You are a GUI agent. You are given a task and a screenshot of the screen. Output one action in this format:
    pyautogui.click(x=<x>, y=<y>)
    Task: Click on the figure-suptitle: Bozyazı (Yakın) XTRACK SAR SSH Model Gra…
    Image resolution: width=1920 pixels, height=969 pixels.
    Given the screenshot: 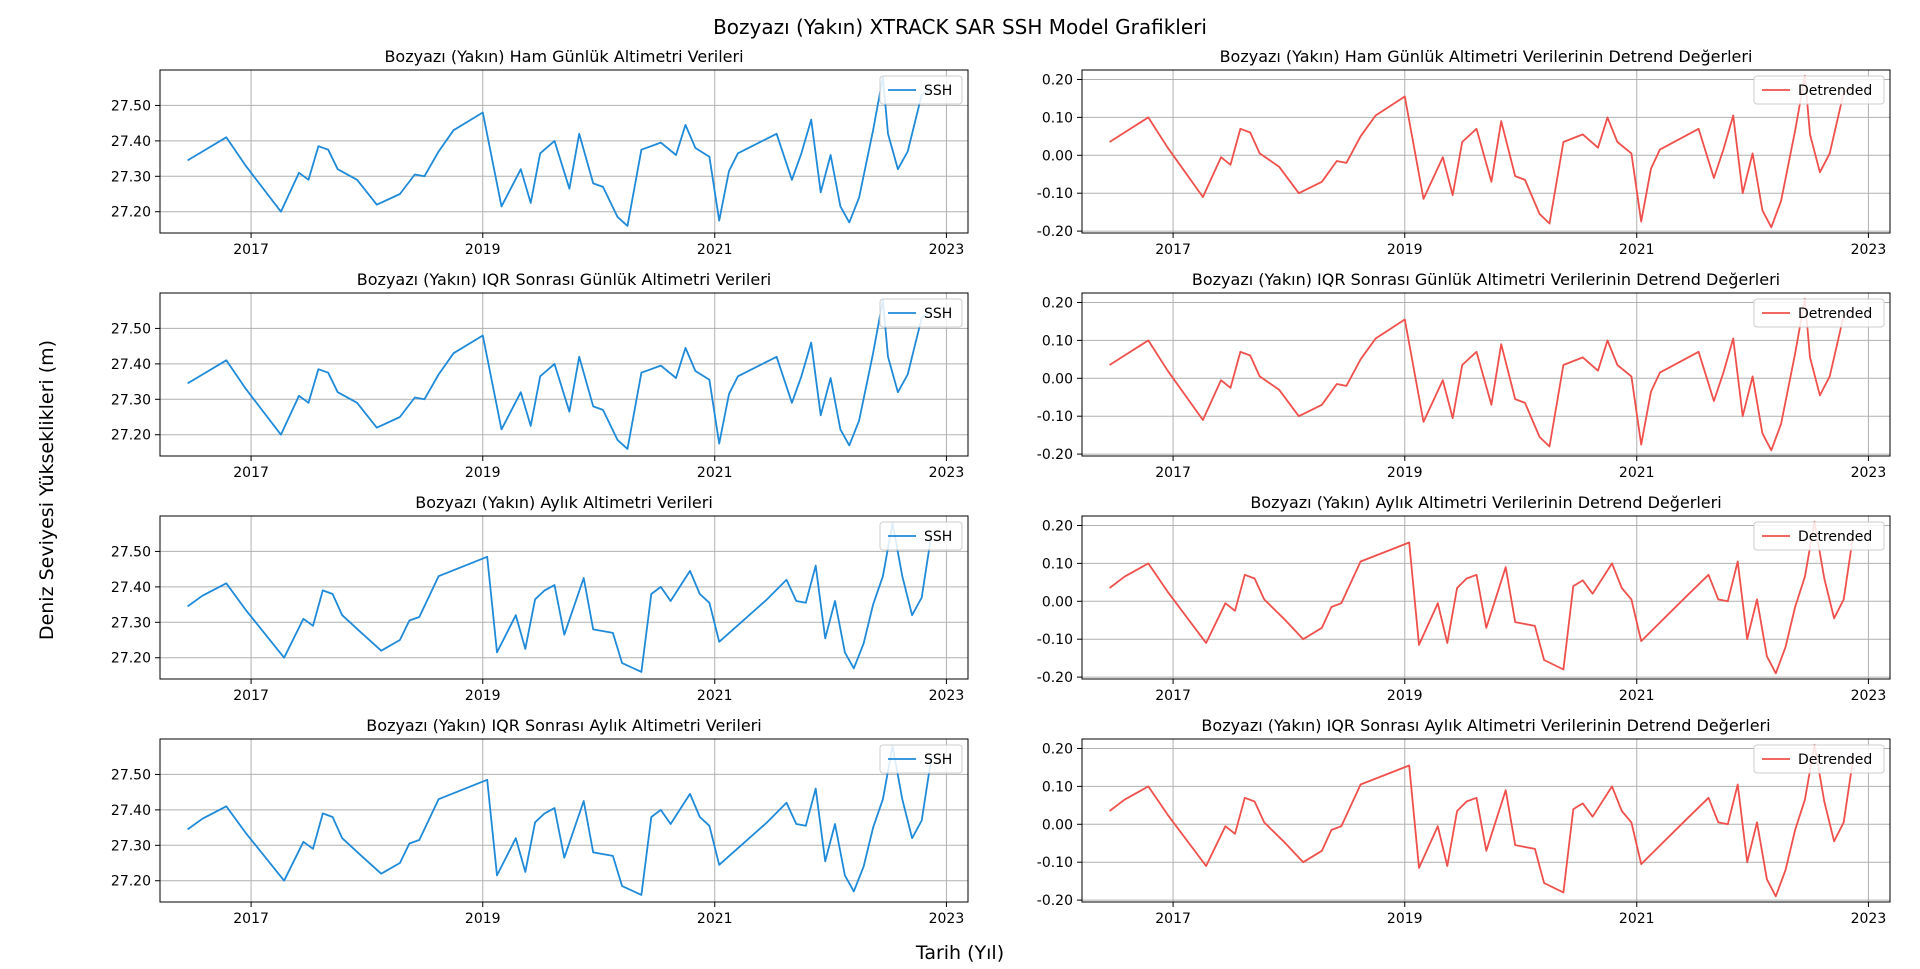 What is the action you would take?
    pyautogui.click(x=960, y=27)
    